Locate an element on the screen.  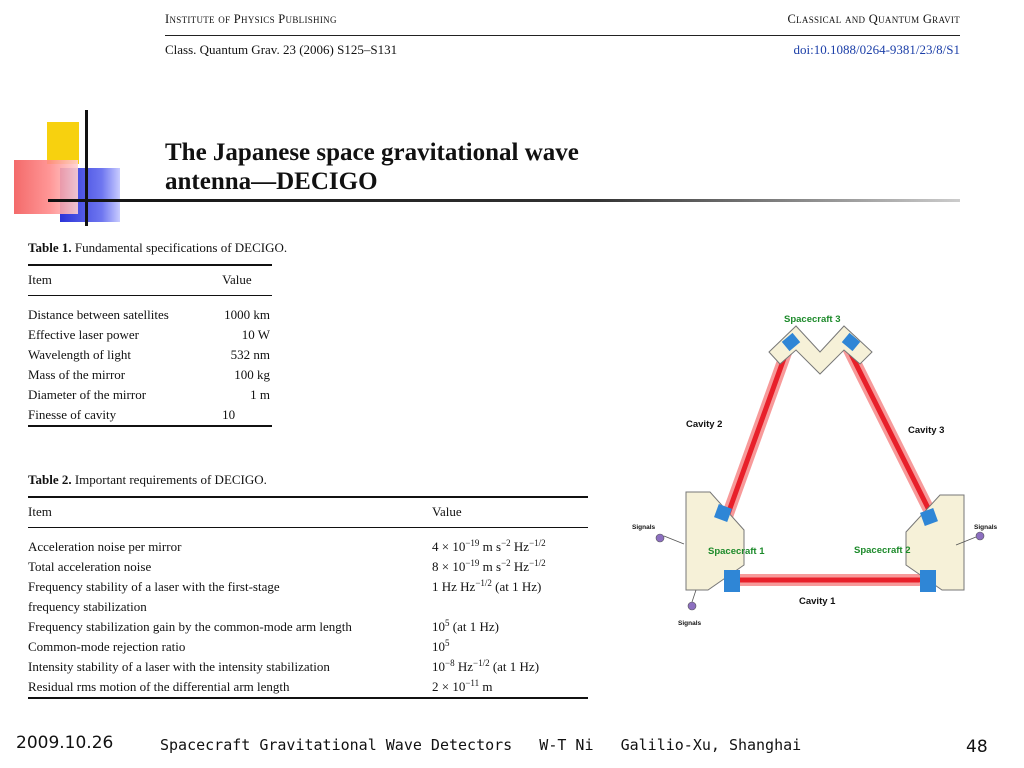
table2-cell-value: 2 × 10−11 m is located at coordinates (462, 686).